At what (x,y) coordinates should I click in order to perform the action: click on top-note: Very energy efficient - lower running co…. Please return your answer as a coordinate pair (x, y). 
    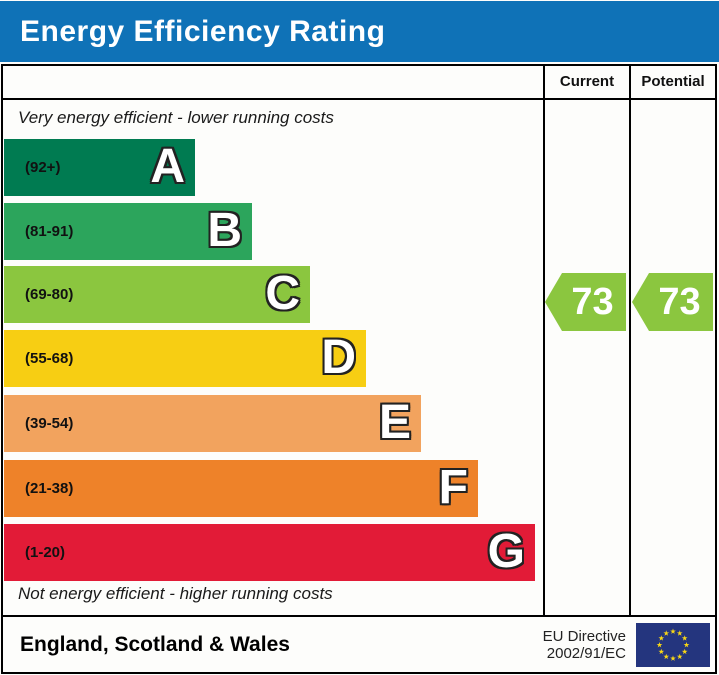
    Looking at the image, I should click on (176, 117).